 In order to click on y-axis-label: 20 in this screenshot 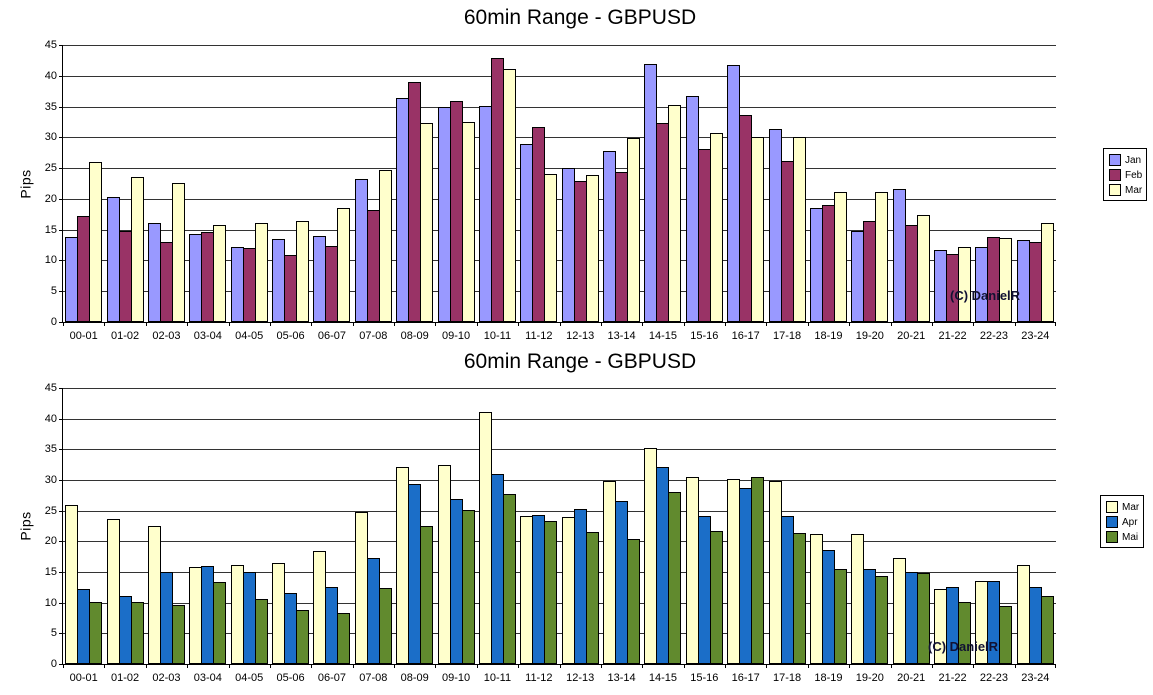, I will do `click(50, 541)`.